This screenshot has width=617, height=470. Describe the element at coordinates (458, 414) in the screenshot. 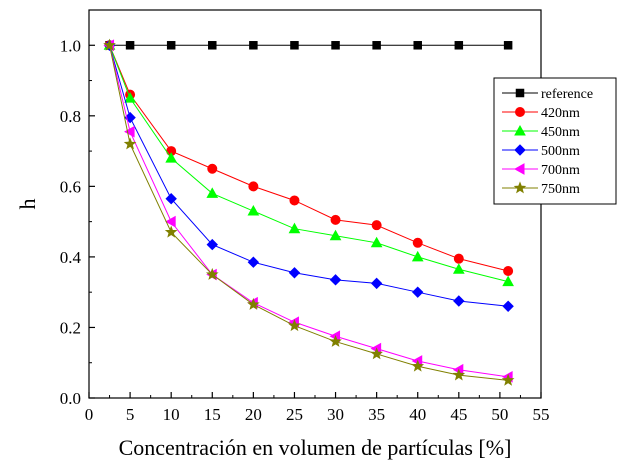

I see `x-tick-label: 45` at that location.